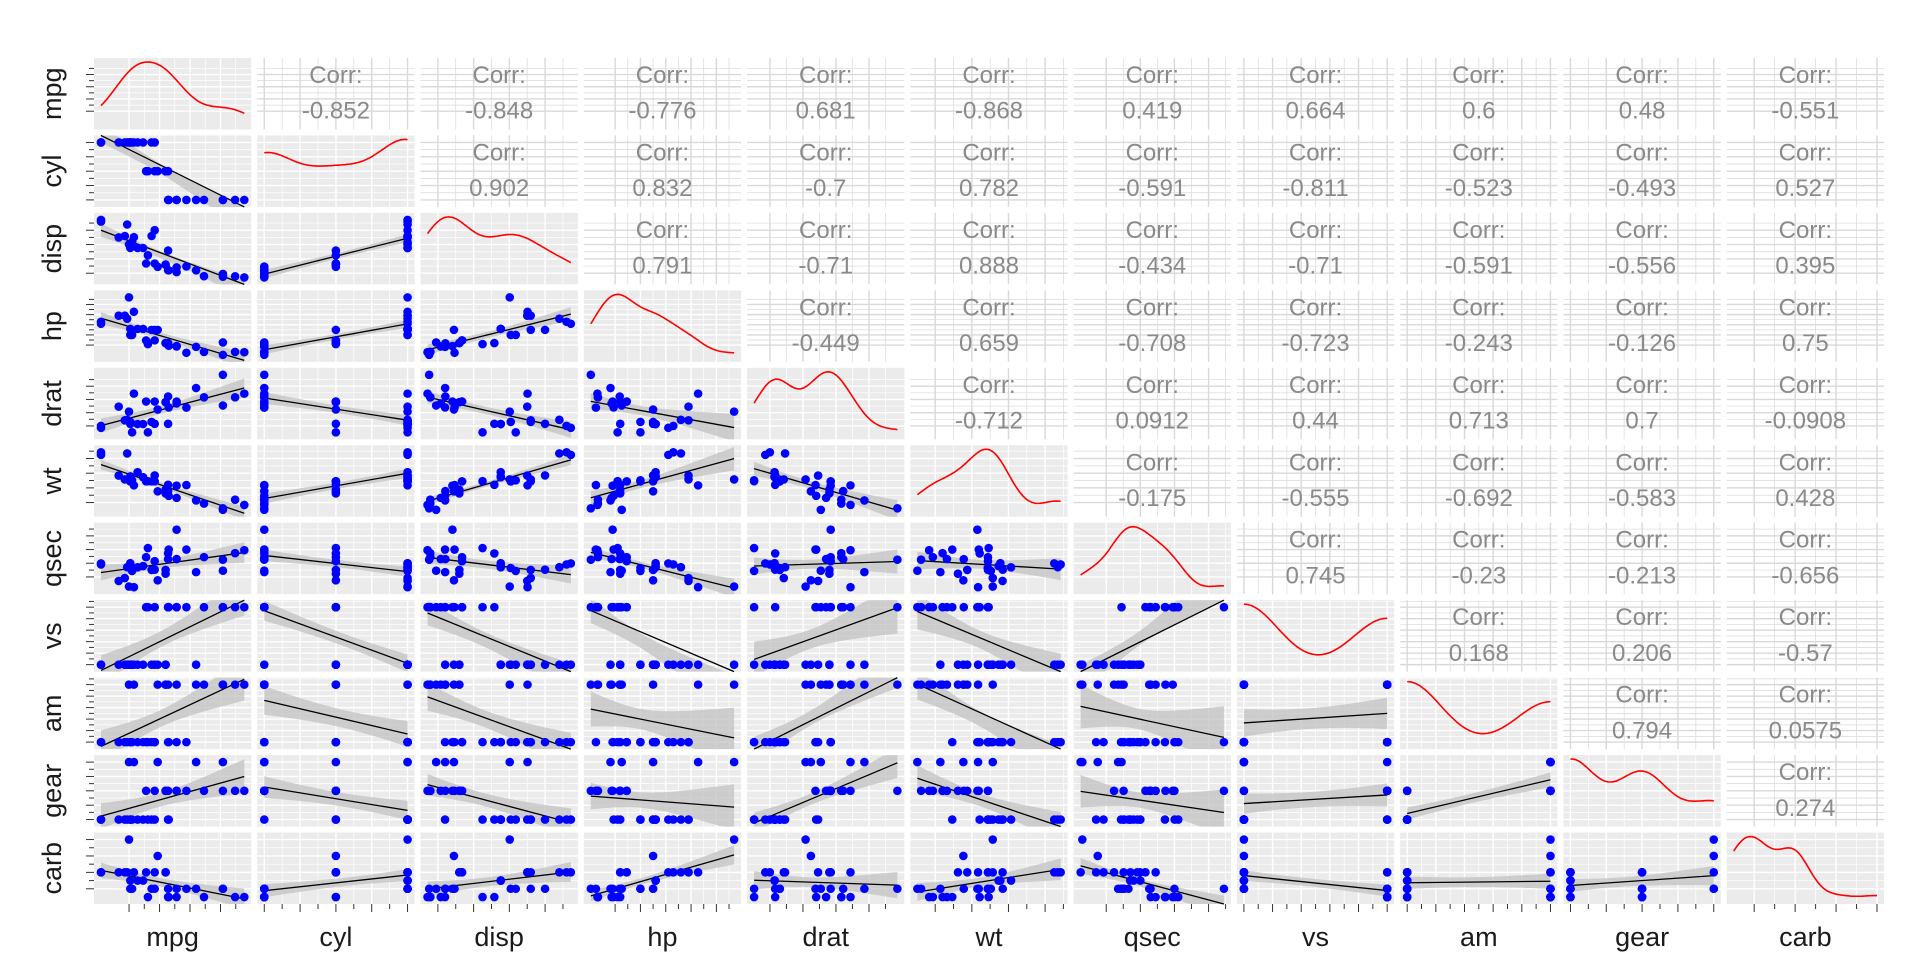  Describe the element at coordinates (1152, 636) in the screenshot. I see `panel-vs-qsec` at that location.